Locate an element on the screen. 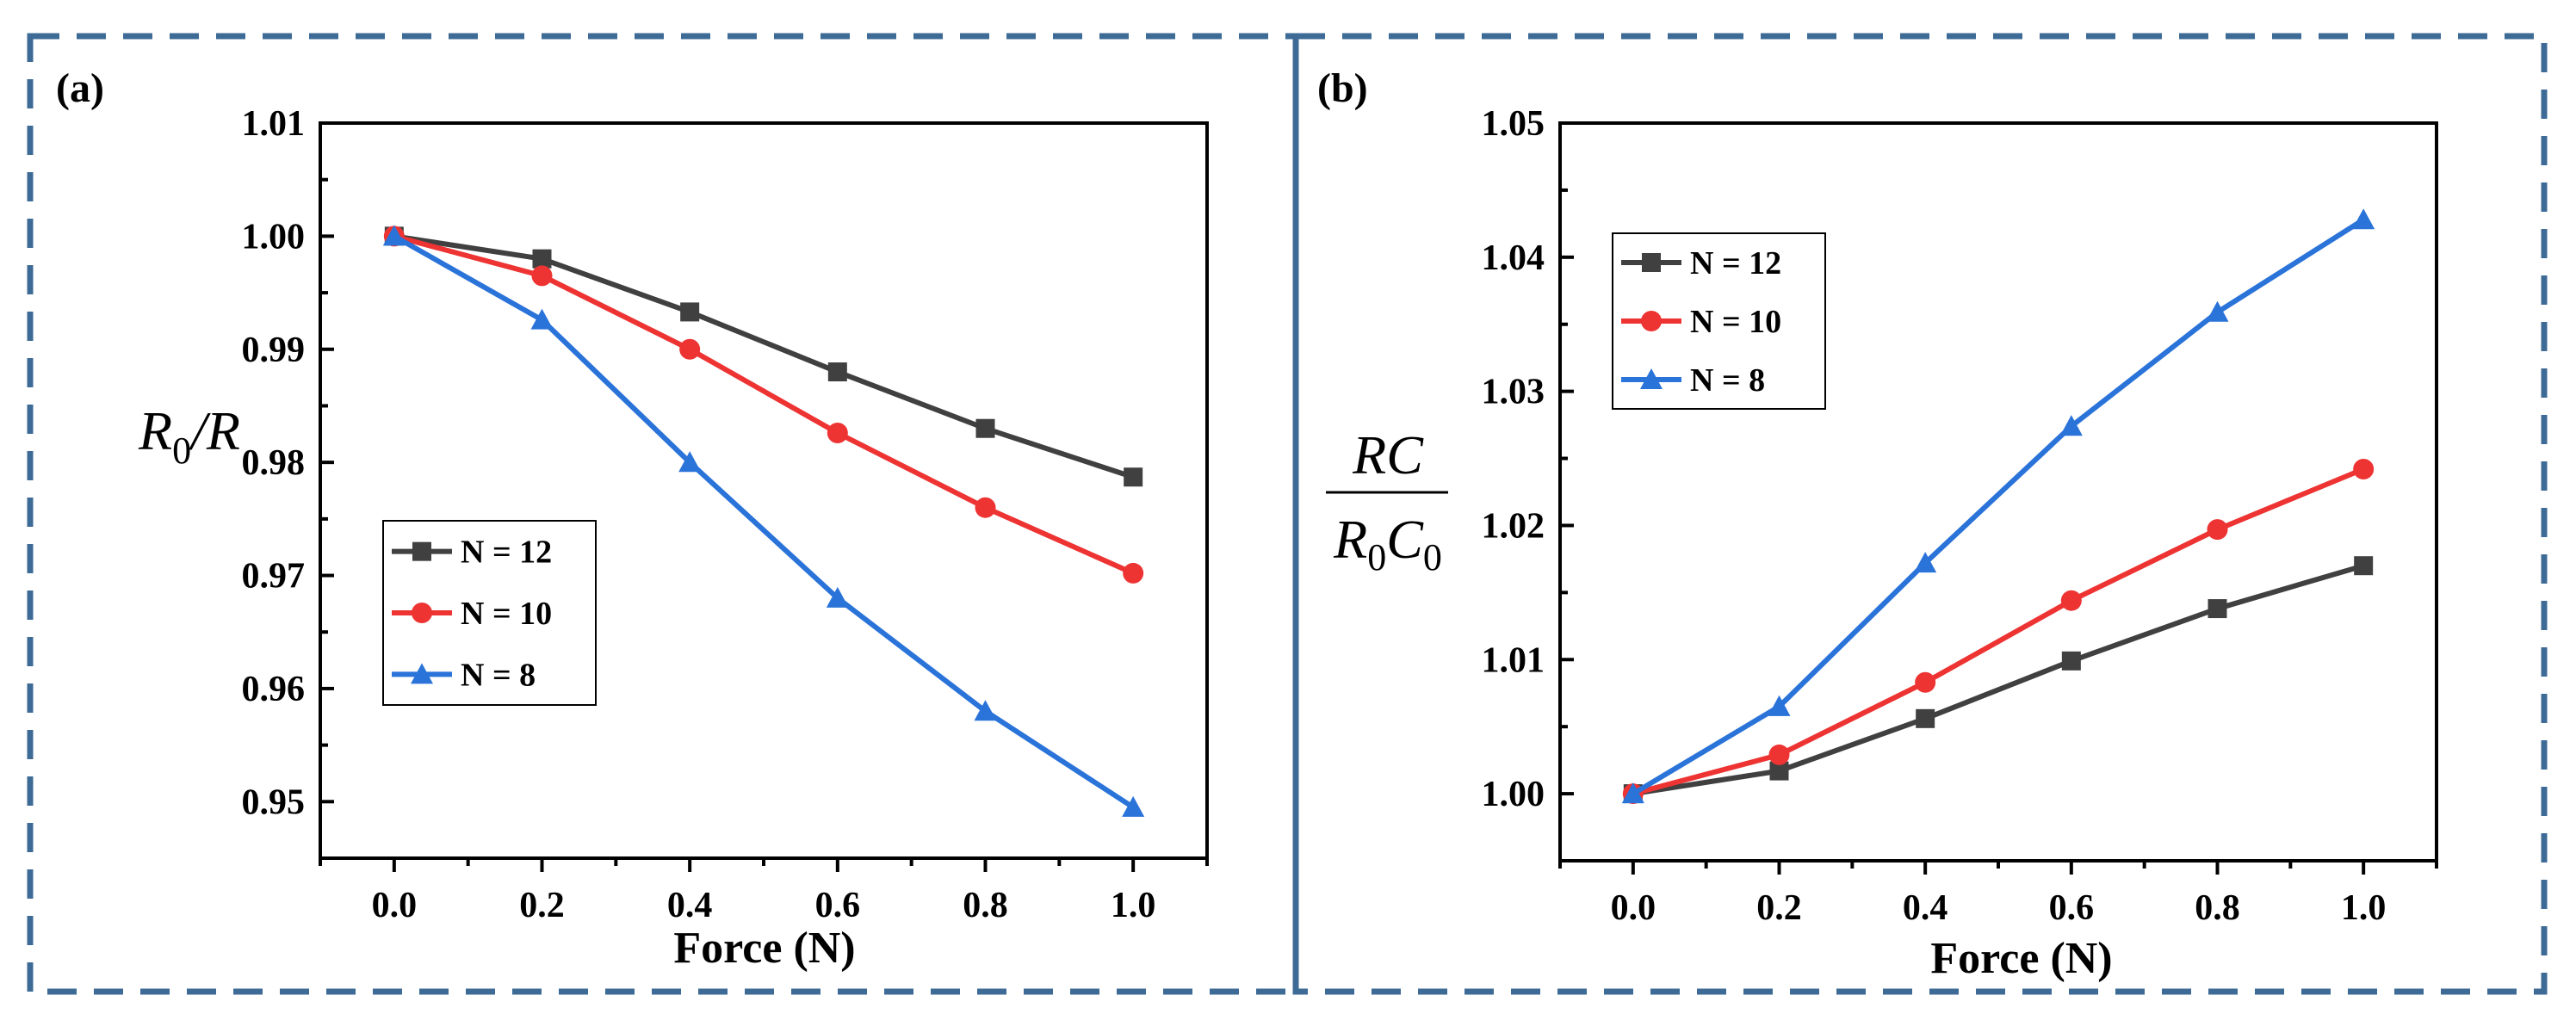 Image resolution: width=2576 pixels, height=1014 pixels. chart-b-xtick-label: 0.6 is located at coordinates (2072, 908).